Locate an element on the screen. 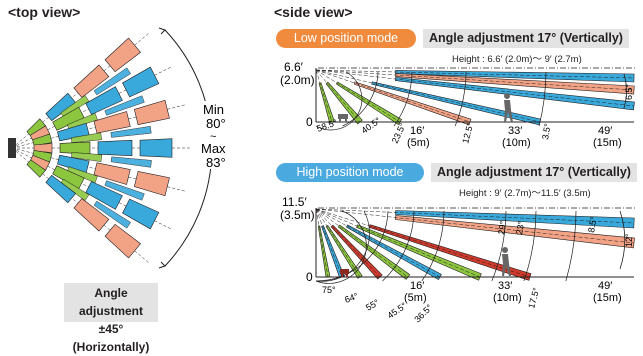 This screenshot has width=643, height=356. high-position-mode-badge: High position mode is located at coordinates (350, 172).